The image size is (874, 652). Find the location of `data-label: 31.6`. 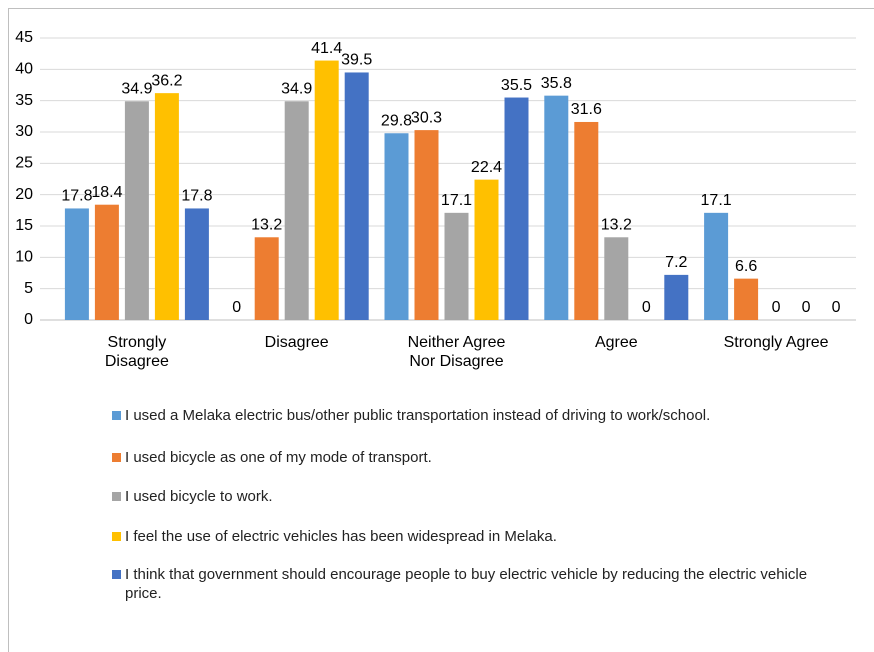

data-label: 31.6 is located at coordinates (586, 109).